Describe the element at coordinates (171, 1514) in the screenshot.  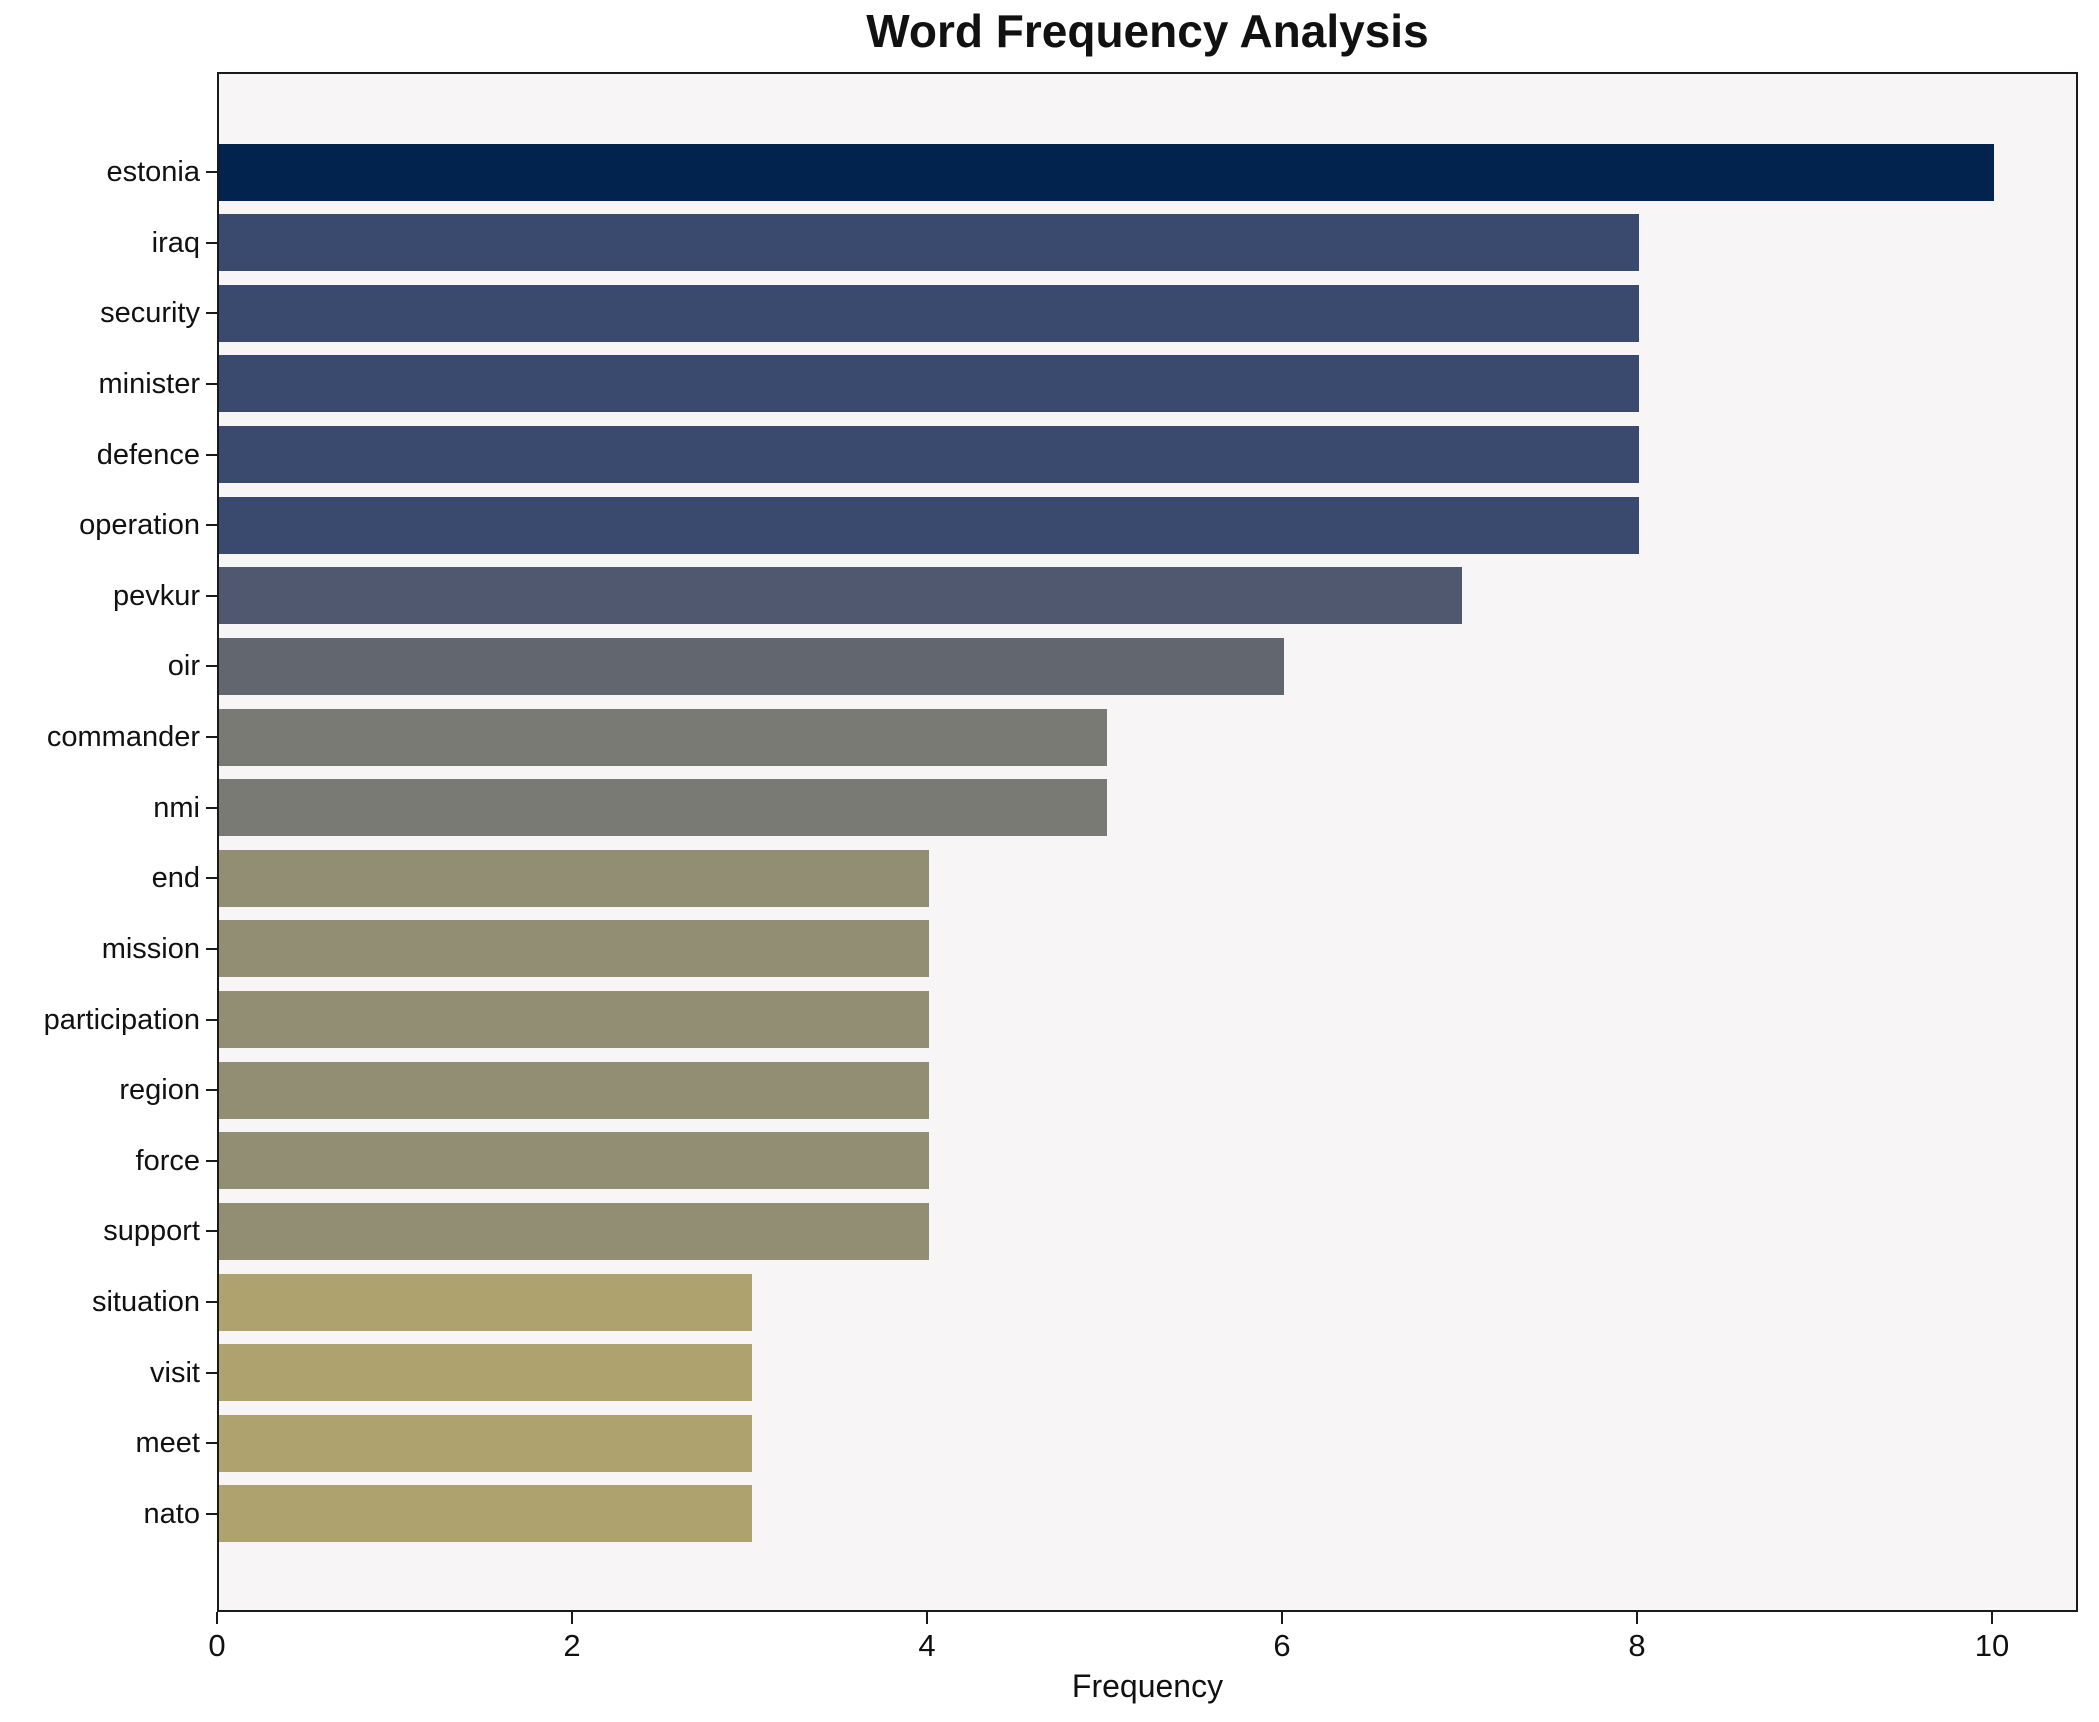
I see `y-tick-label-nato: nato` at that location.